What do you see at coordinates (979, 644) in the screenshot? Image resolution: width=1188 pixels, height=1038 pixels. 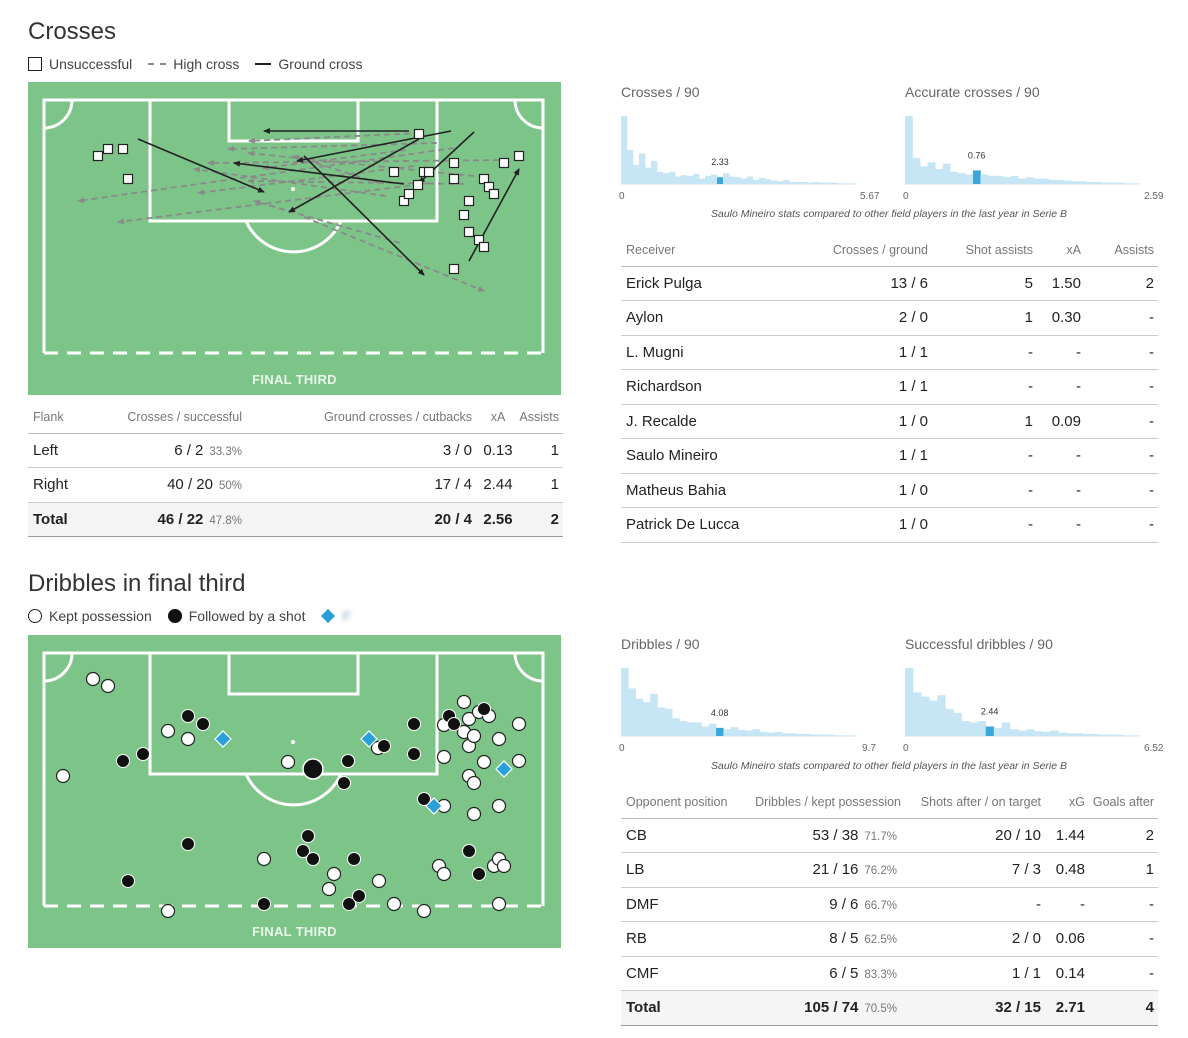 I see `hist-successful-dribbles-title: Successful dribbles / 90` at bounding box center [979, 644].